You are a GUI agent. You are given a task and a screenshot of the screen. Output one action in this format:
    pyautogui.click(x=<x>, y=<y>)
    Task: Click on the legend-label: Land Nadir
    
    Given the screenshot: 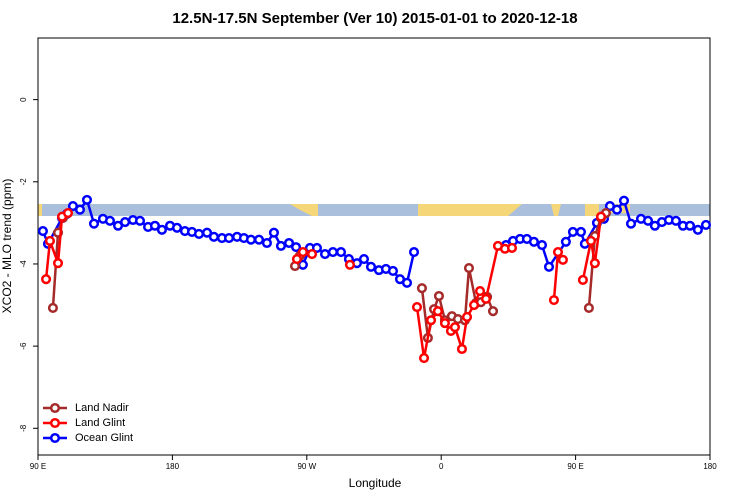 What is the action you would take?
    pyautogui.click(x=102, y=408)
    